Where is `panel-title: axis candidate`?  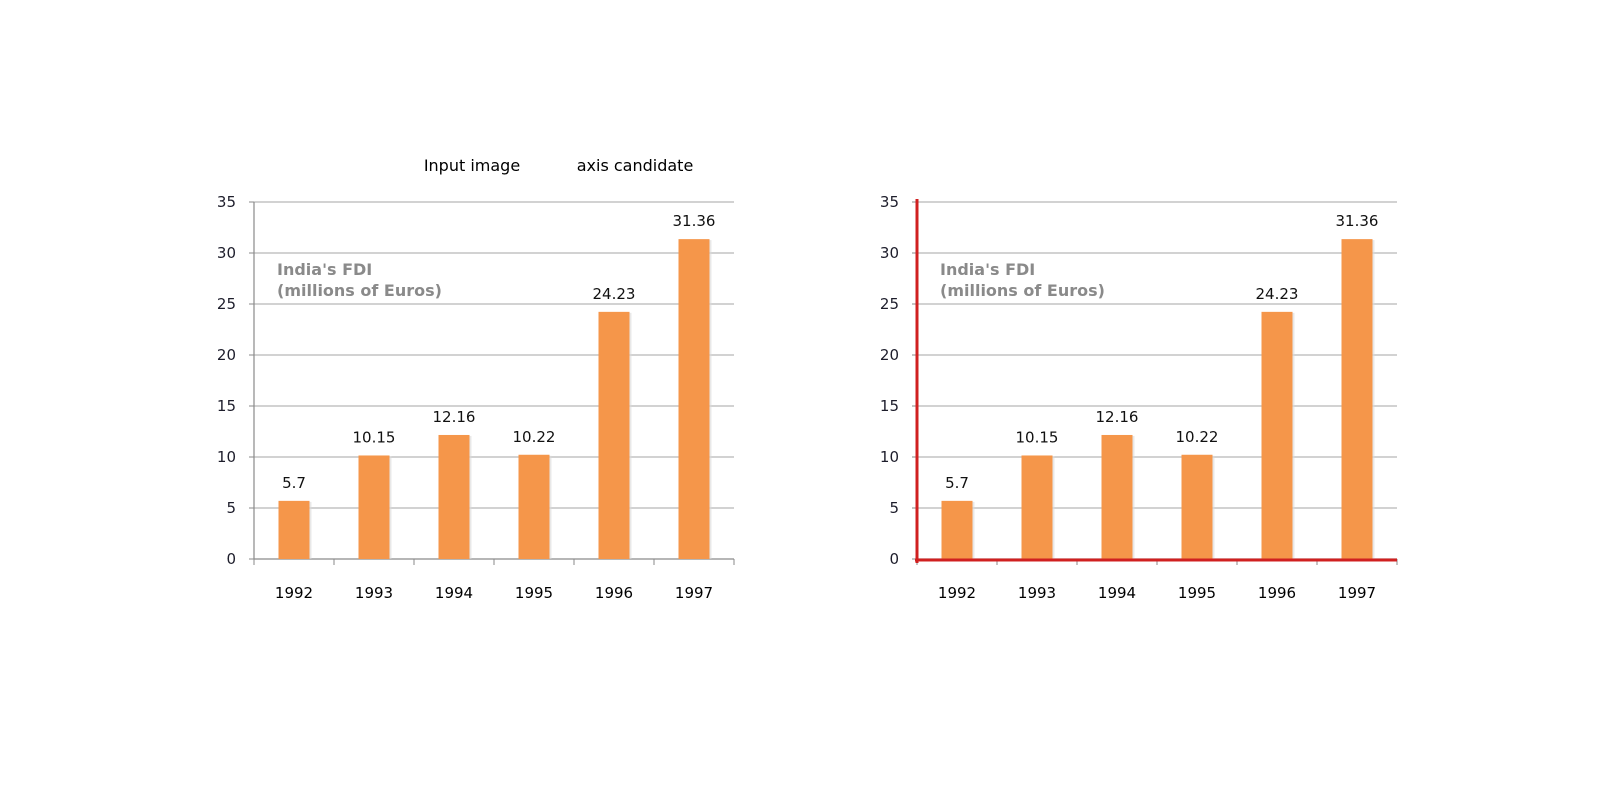
panel-title: axis candidate is located at coordinates (635, 165).